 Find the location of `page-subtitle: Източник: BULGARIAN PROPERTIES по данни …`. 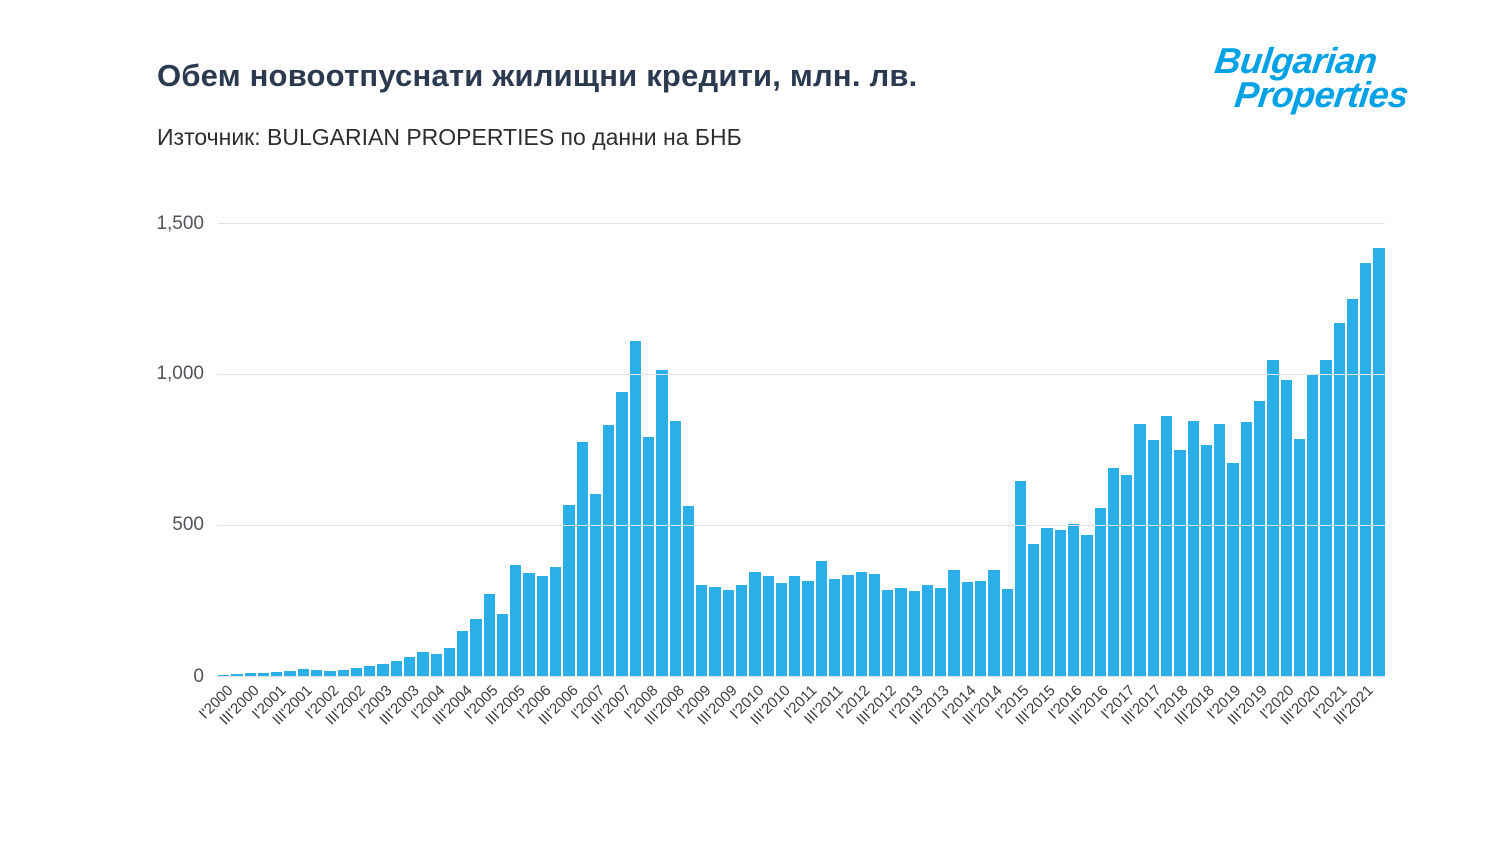

page-subtitle: Източник: BULGARIAN PROPERTIES по данни … is located at coordinates (449, 137).